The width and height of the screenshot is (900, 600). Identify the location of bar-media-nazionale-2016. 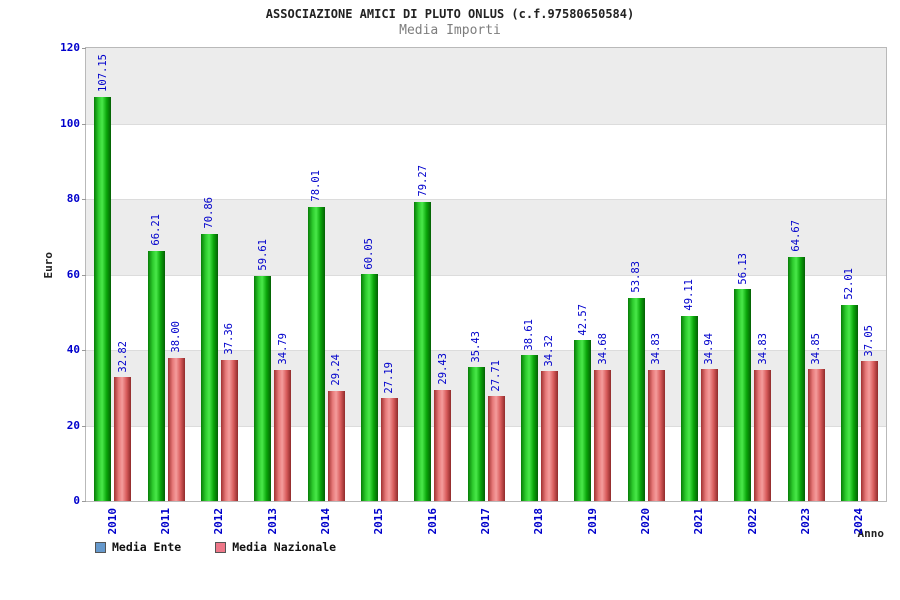
(443, 445).